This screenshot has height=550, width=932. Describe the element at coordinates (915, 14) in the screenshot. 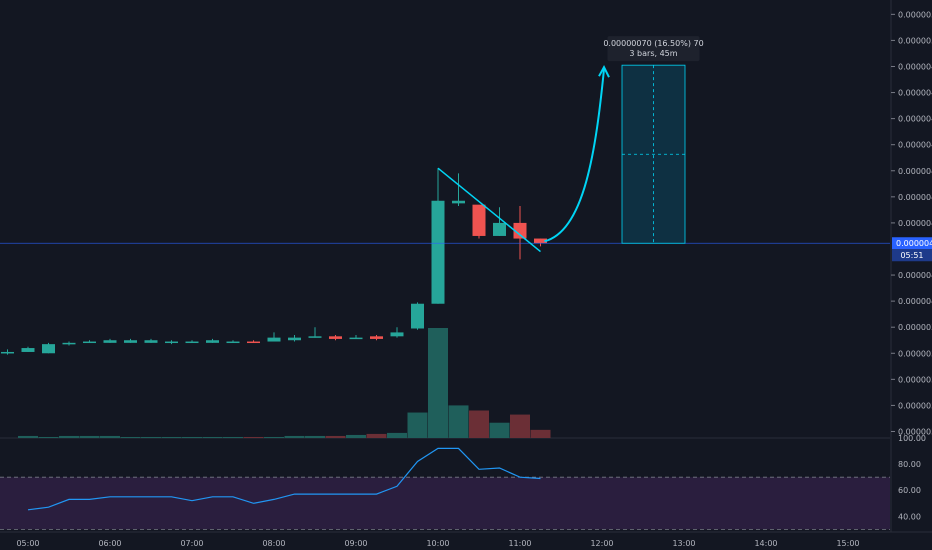

I see `price-tick-label: 0.00000510` at that location.